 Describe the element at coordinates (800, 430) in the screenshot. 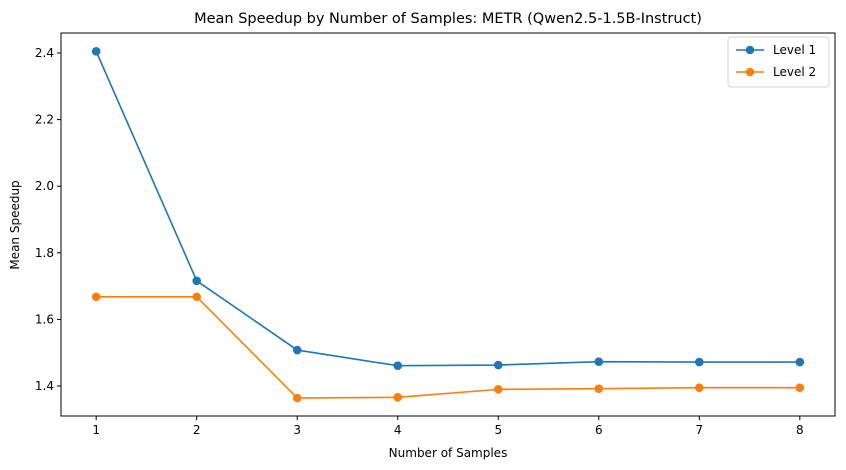

I see `x-tick-label: 8` at that location.